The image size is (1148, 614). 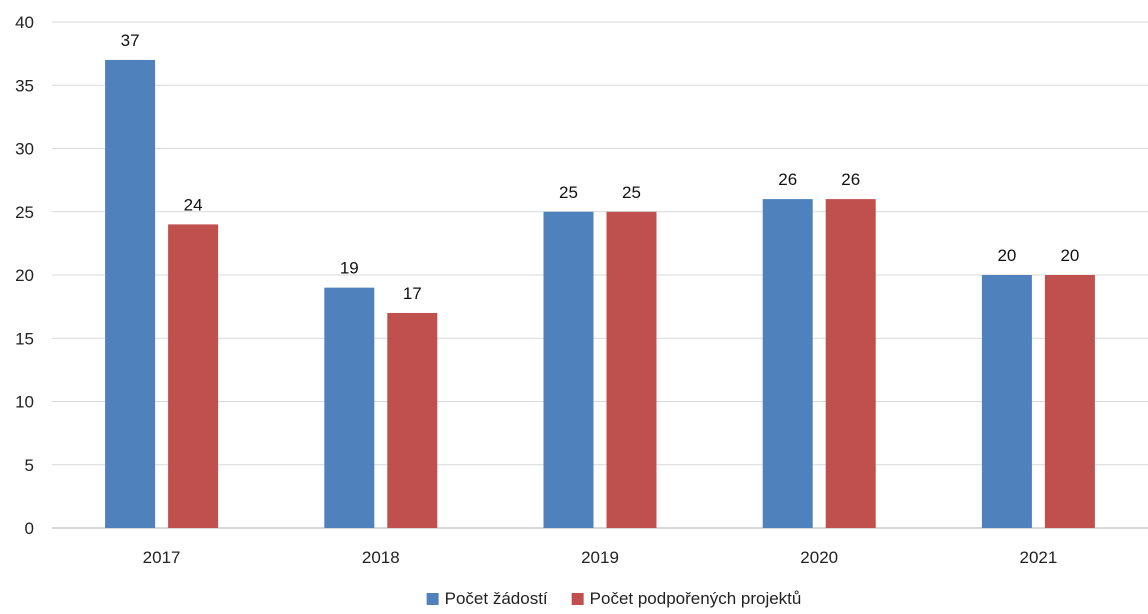 I want to click on bar-pocet-podporenych-projektu-2021, so click(x=1069, y=401).